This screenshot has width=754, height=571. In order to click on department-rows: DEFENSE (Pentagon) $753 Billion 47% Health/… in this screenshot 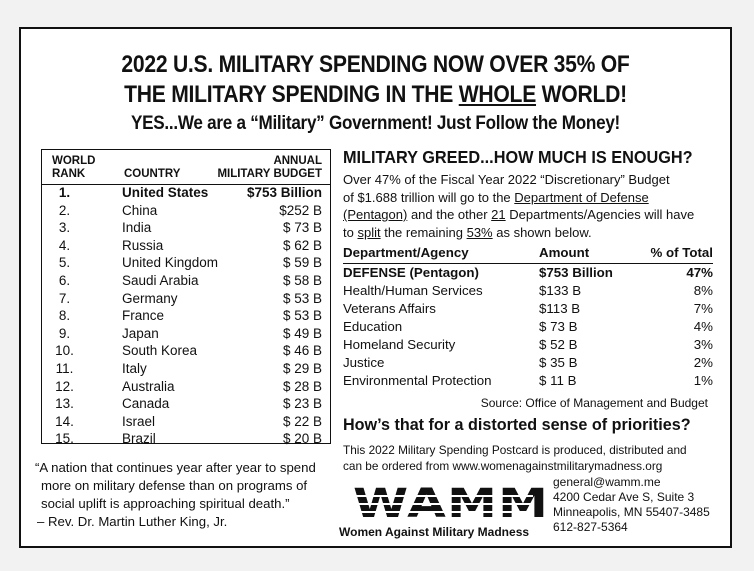, I will do `click(528, 327)`.